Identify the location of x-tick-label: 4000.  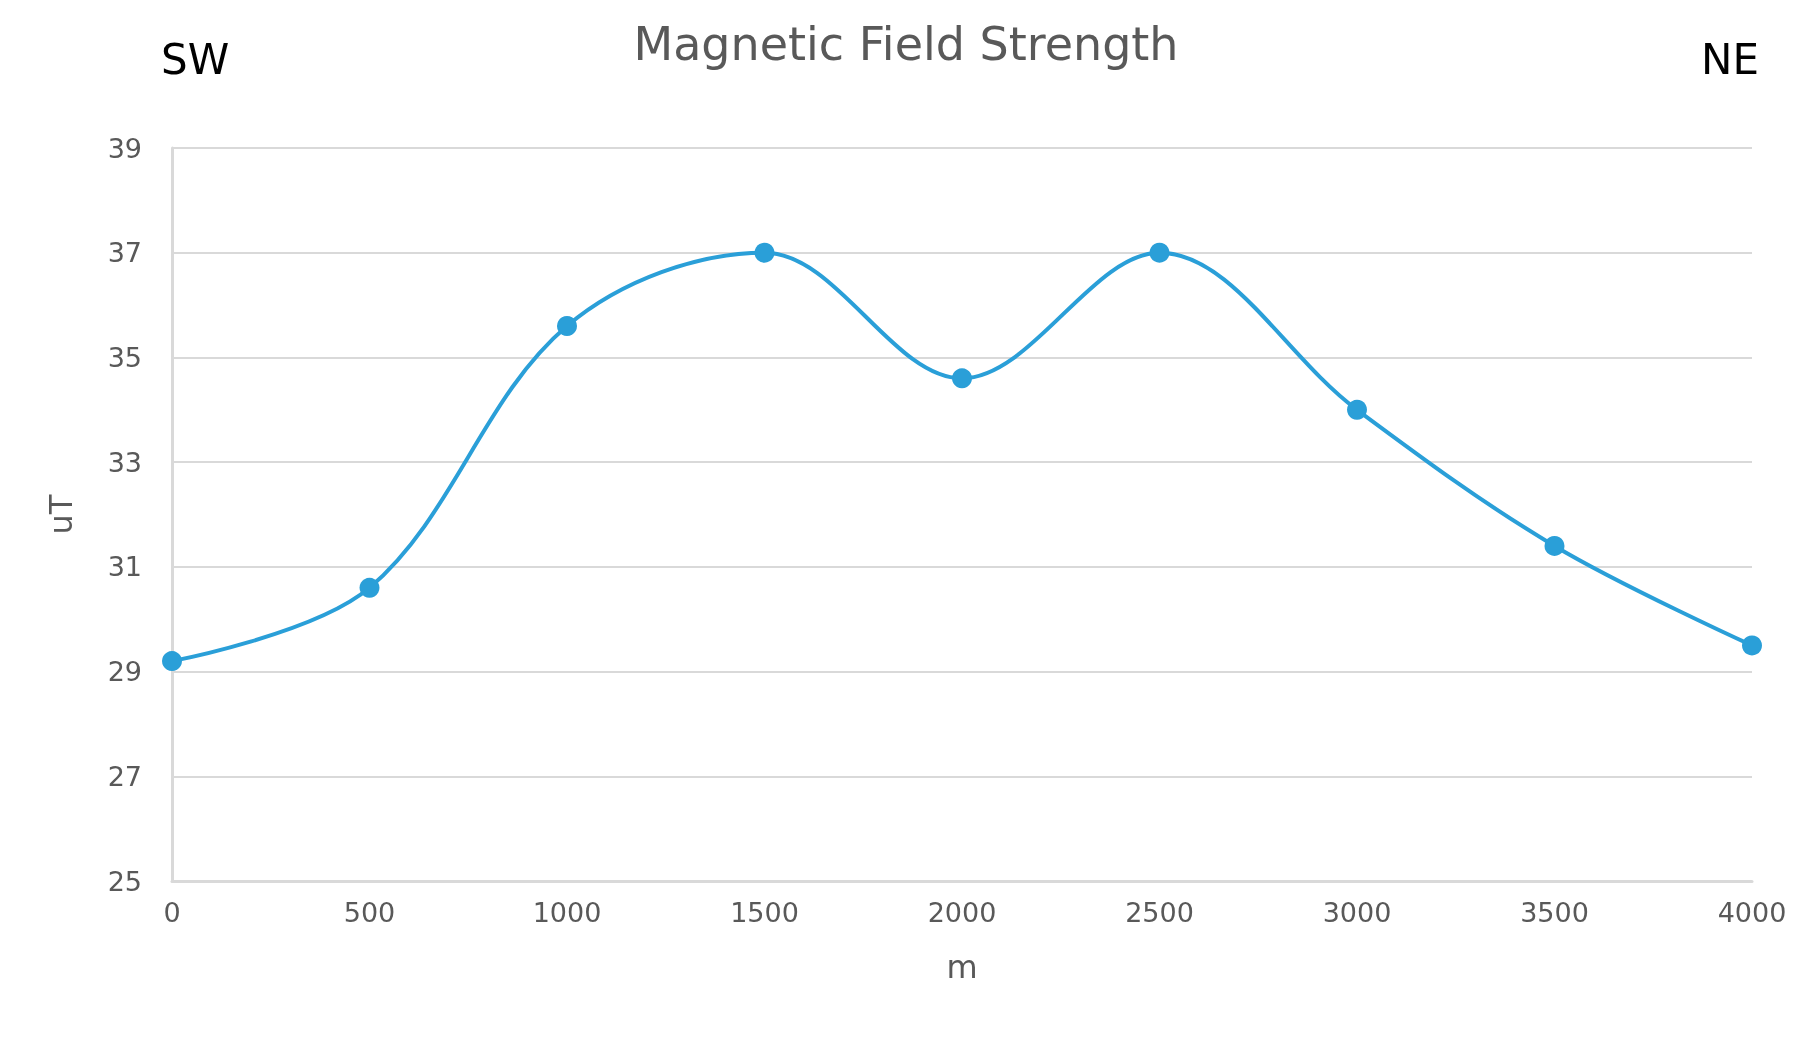
(1752, 912).